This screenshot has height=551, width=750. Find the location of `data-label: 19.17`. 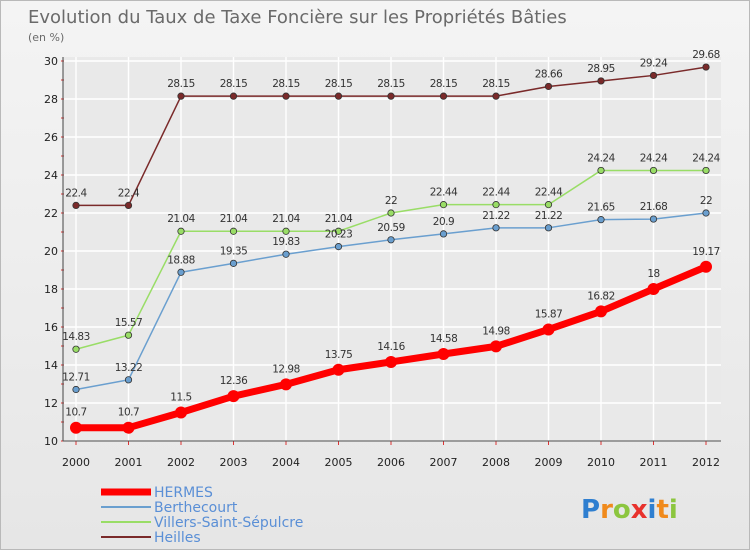

data-label: 19.17 is located at coordinates (706, 252).